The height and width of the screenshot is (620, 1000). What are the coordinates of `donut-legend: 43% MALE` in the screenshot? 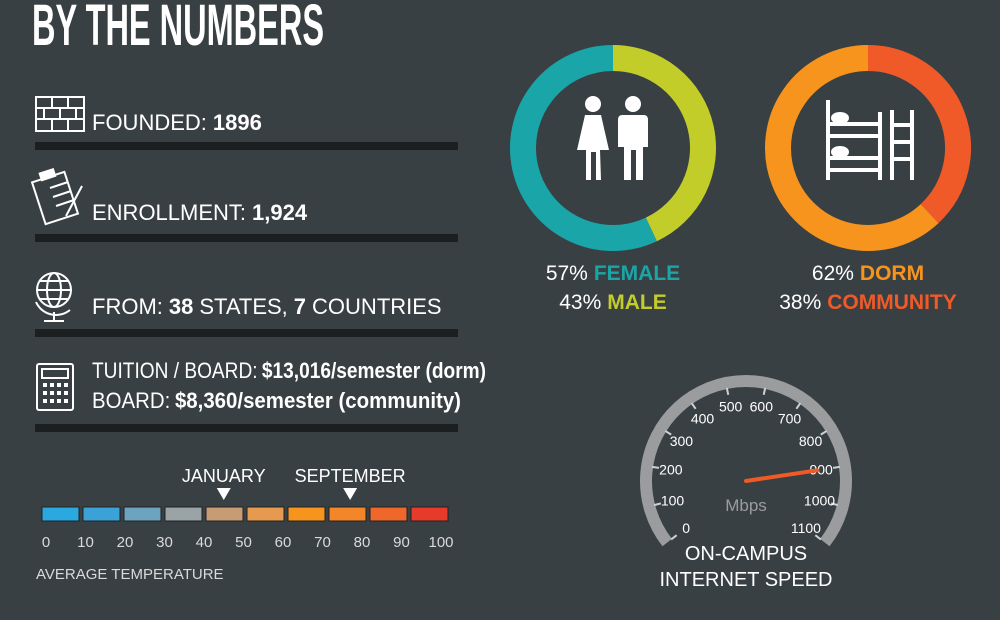 It's located at (613, 302).